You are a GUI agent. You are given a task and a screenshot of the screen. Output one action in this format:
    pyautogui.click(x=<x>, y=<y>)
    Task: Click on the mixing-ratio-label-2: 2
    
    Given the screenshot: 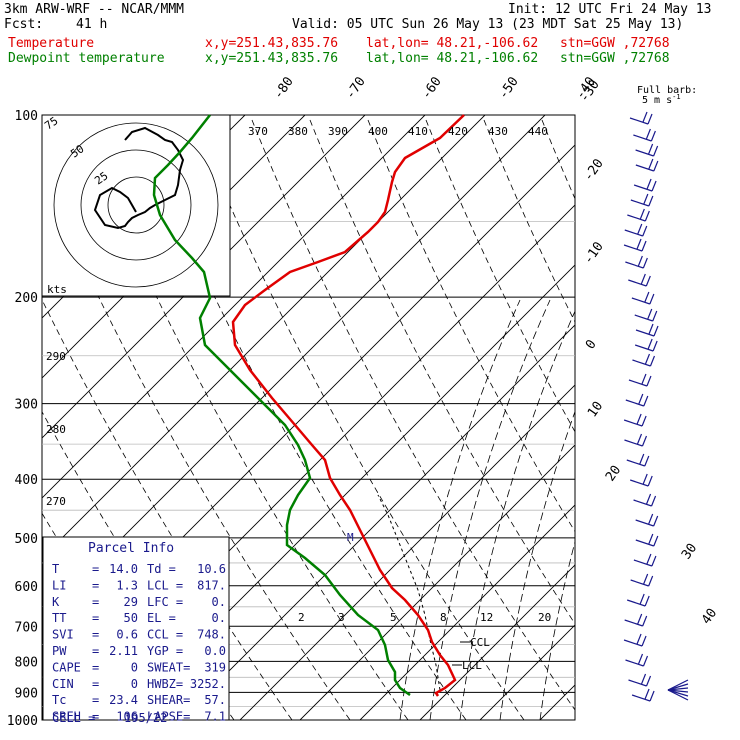 What is the action you would take?
    pyautogui.click(x=301, y=617)
    